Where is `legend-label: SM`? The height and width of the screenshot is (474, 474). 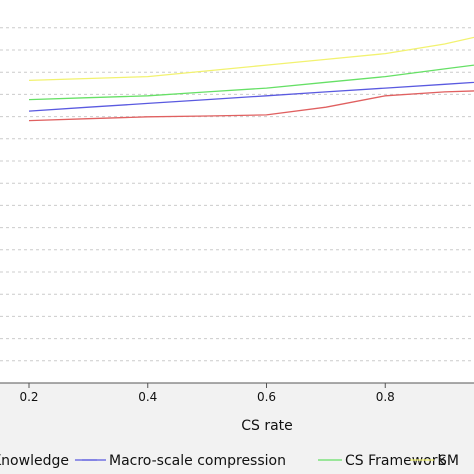 legend-label: SM is located at coordinates (448, 461).